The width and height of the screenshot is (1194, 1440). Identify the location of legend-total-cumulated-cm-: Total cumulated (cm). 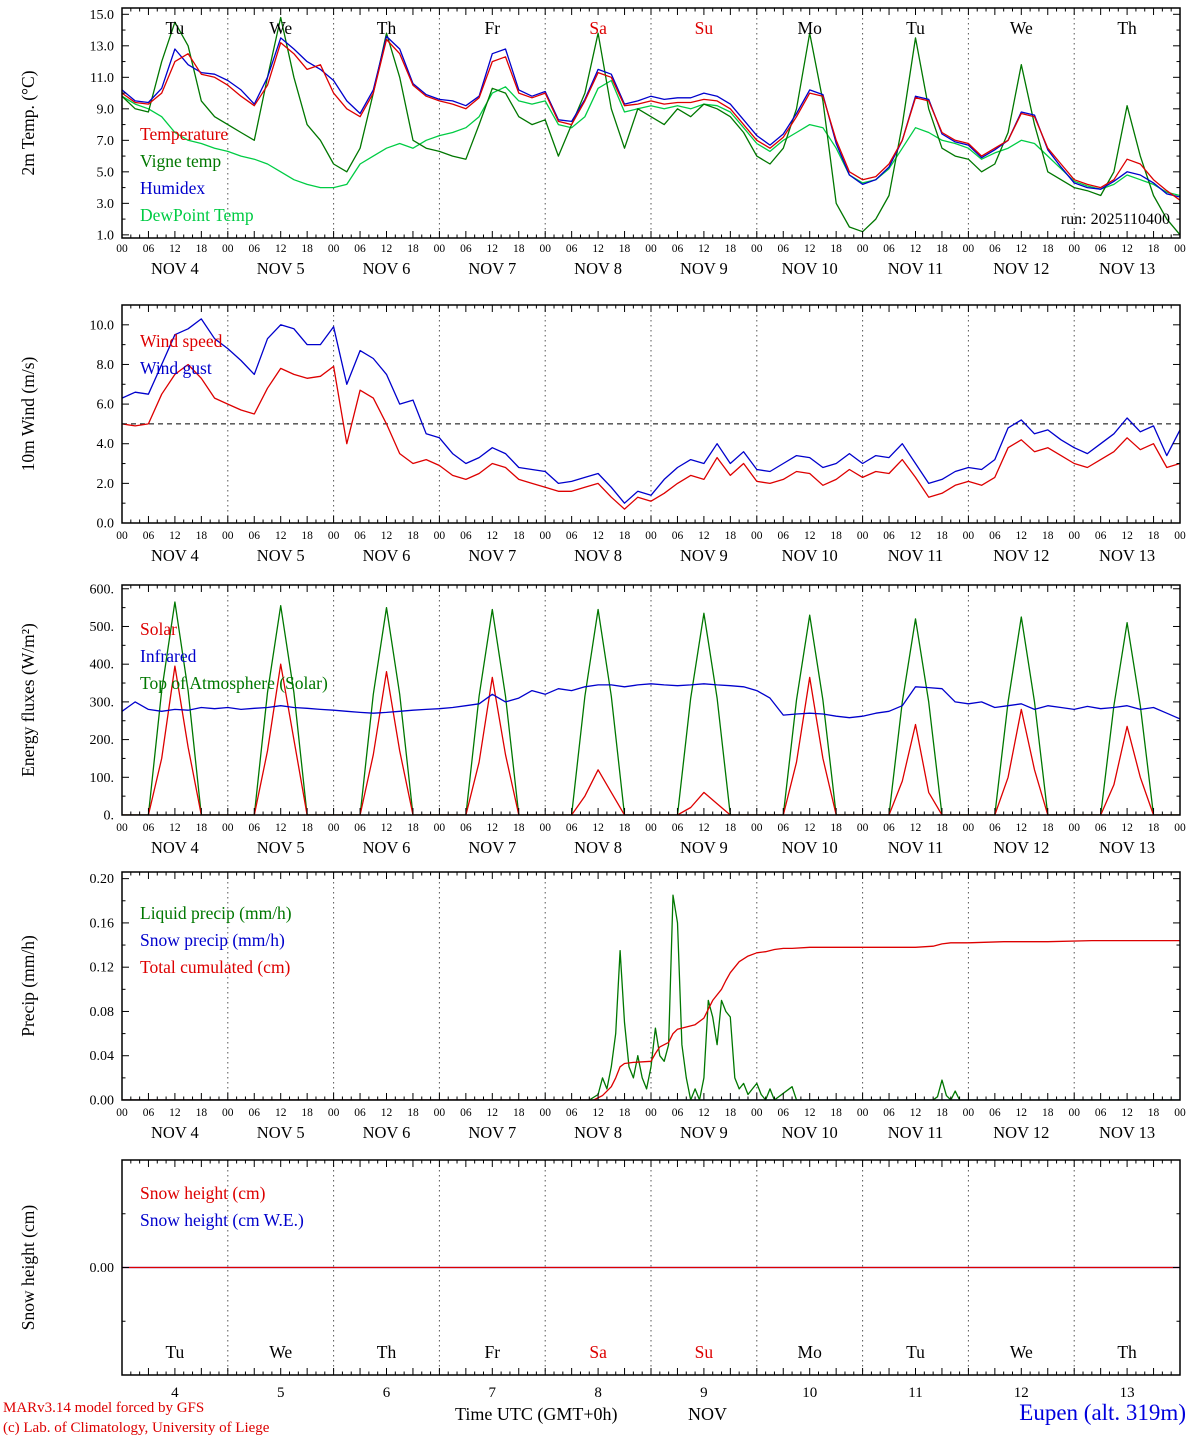
(215, 967).